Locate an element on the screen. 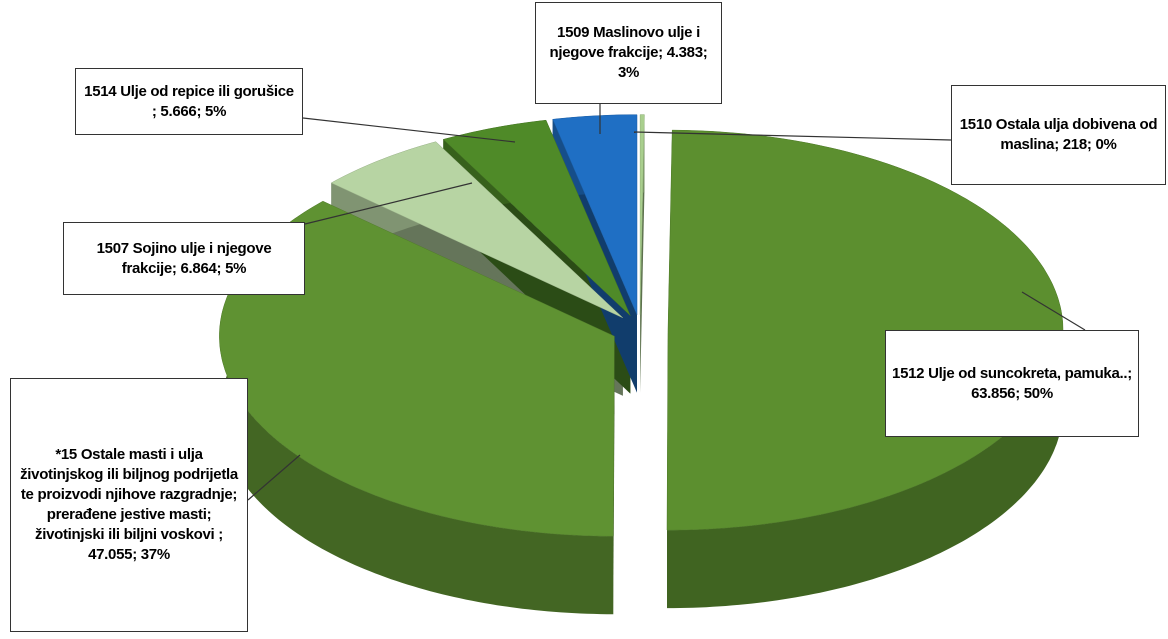  label-part: 0% is located at coordinates (1106, 144).